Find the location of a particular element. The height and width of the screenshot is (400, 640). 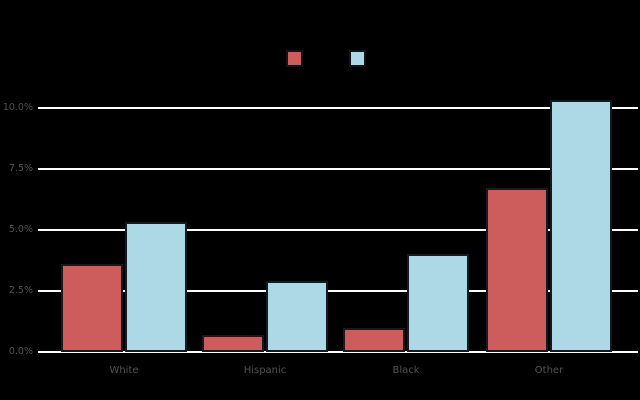

bar-blue-other is located at coordinates (581, 226).